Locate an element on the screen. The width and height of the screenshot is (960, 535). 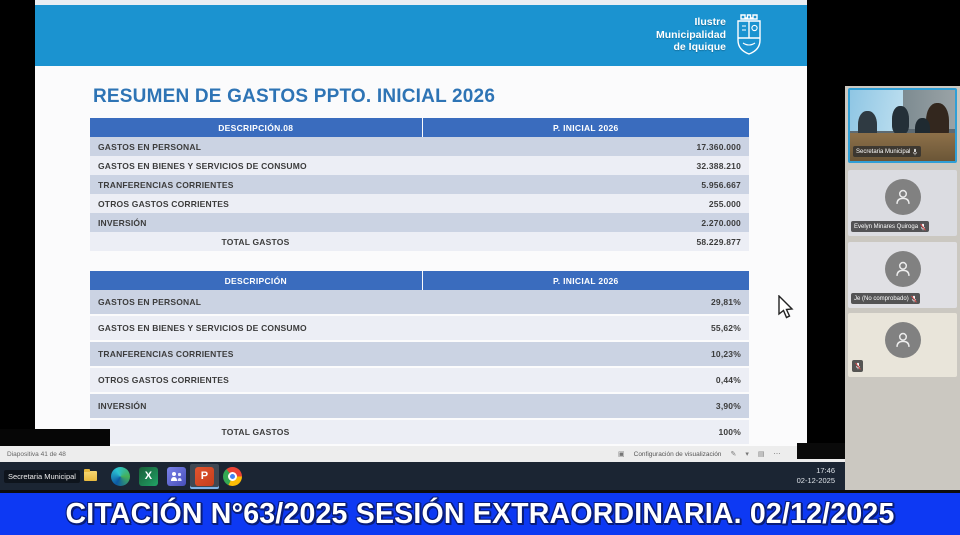
table-row: INVERSIÓN 3,90% is located at coordinates (419, 406).